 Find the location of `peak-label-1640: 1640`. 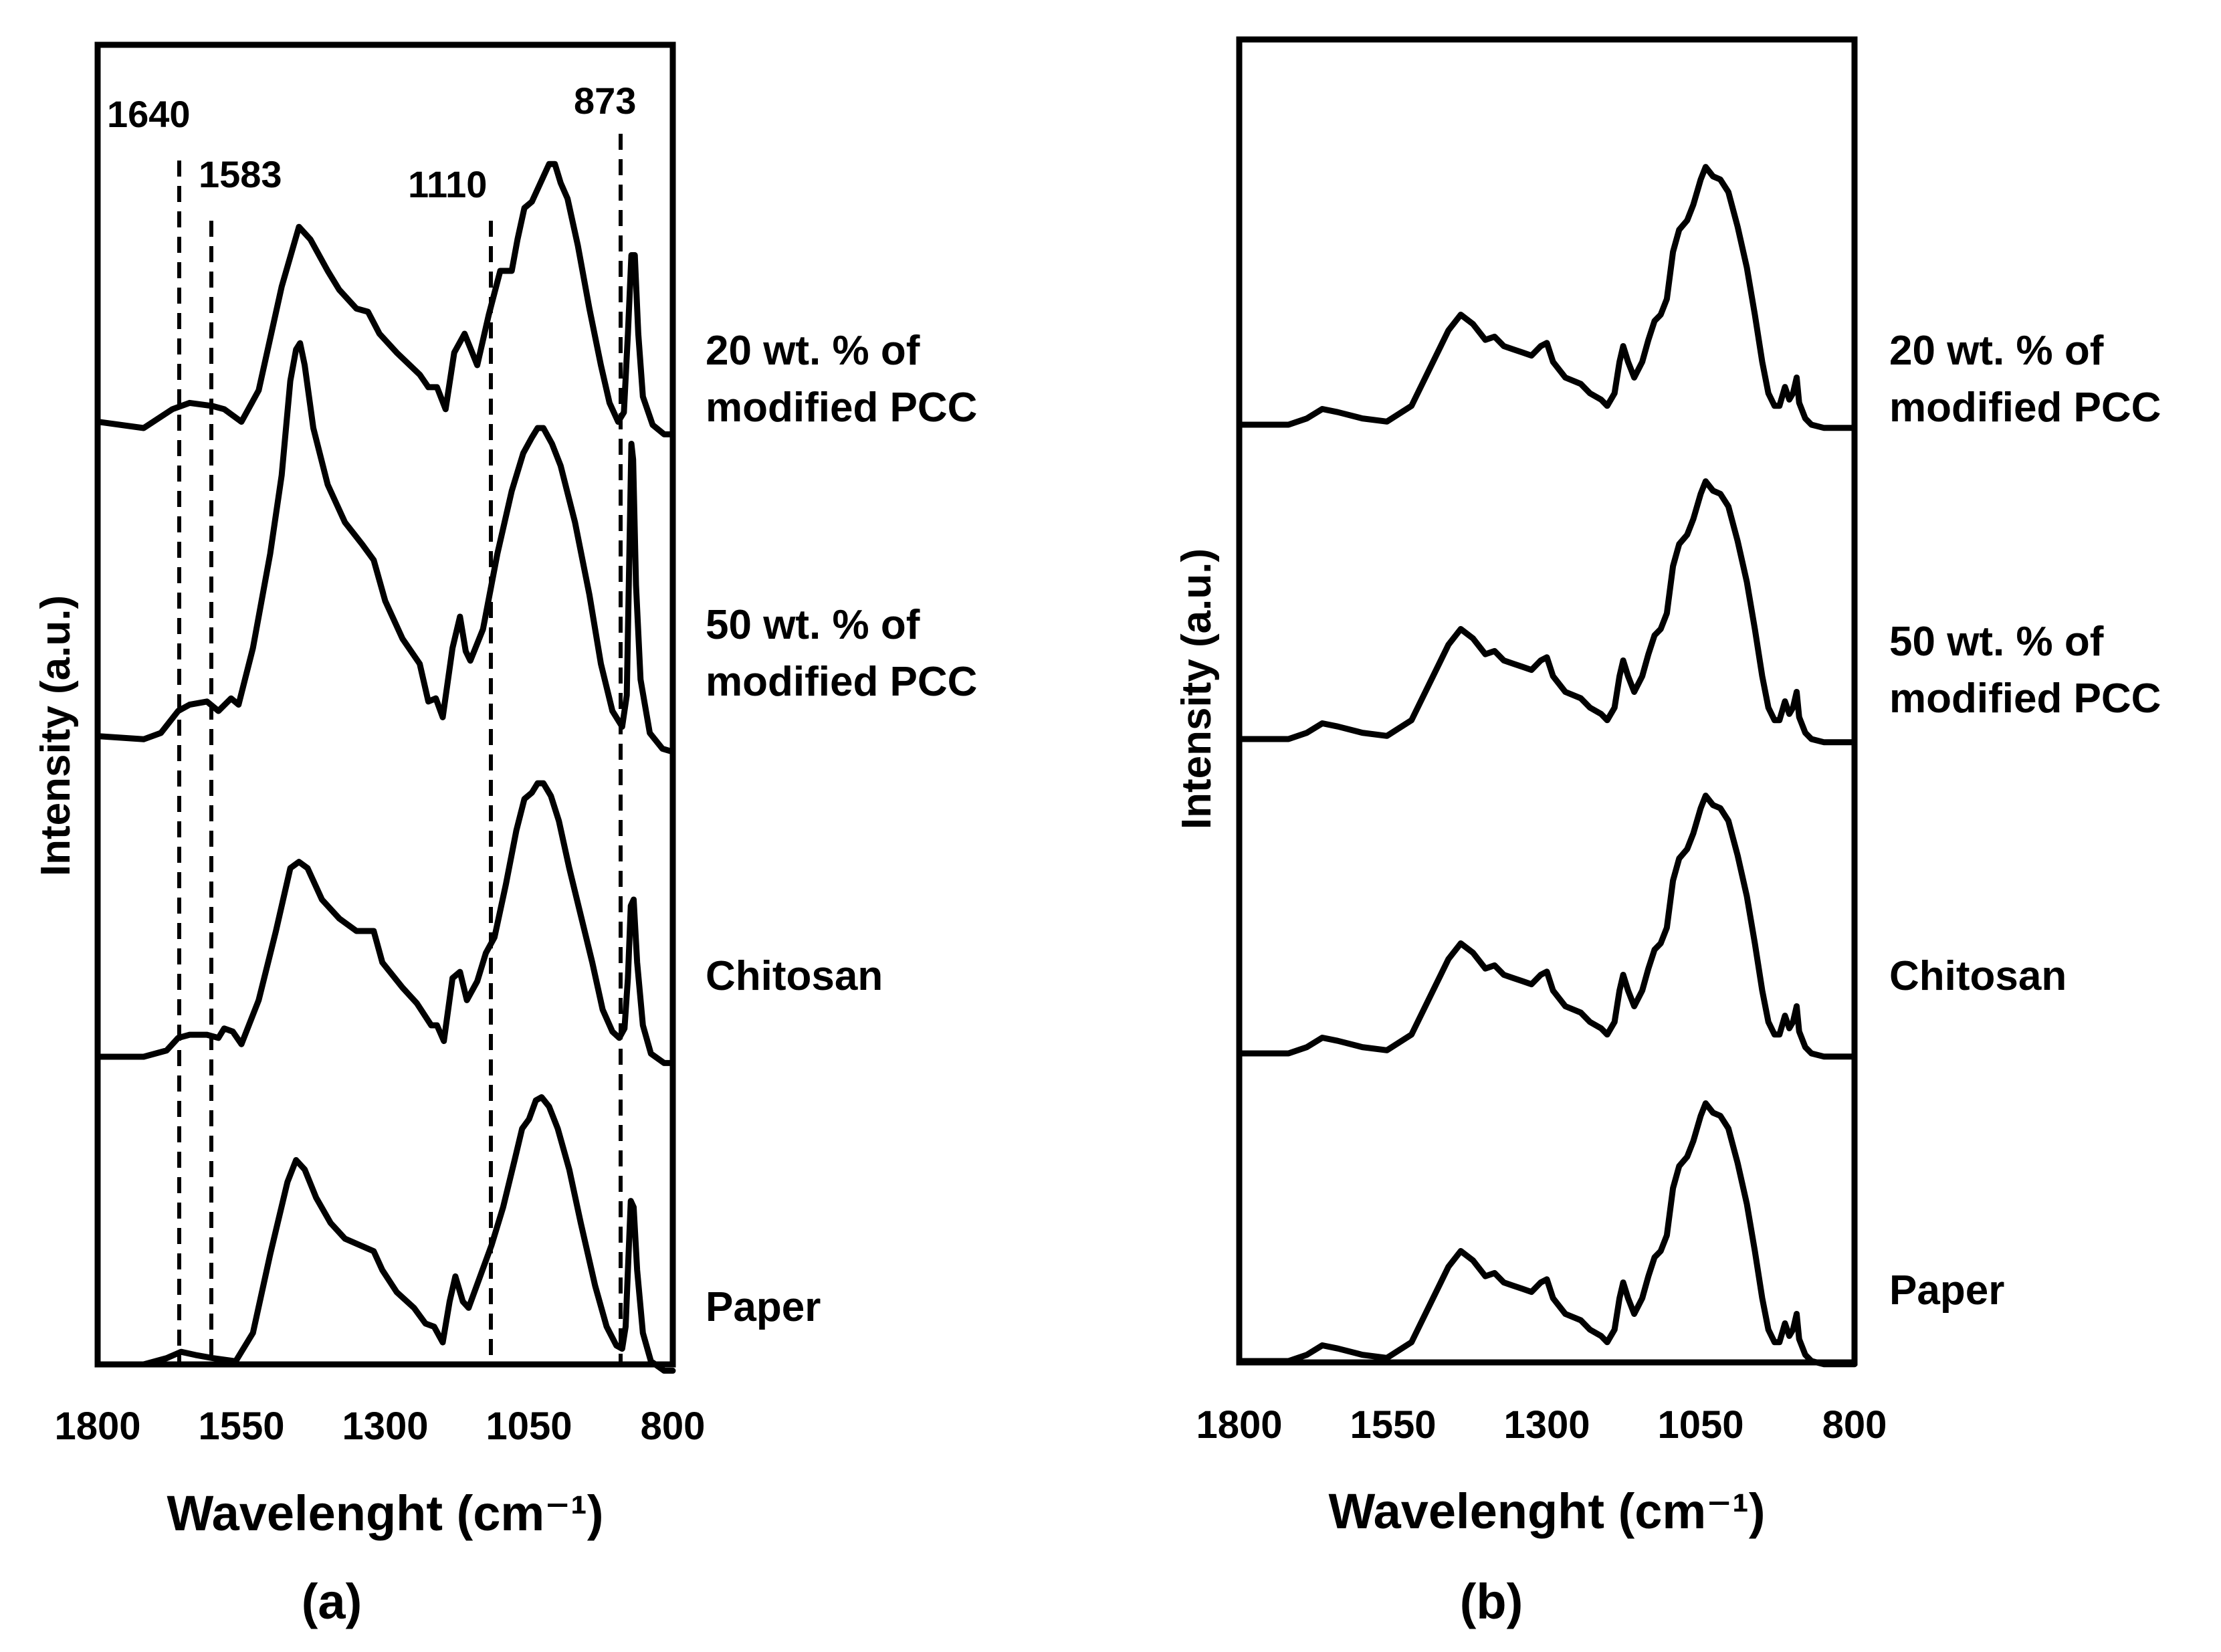

peak-label-1640: 1640 is located at coordinates (149, 114).